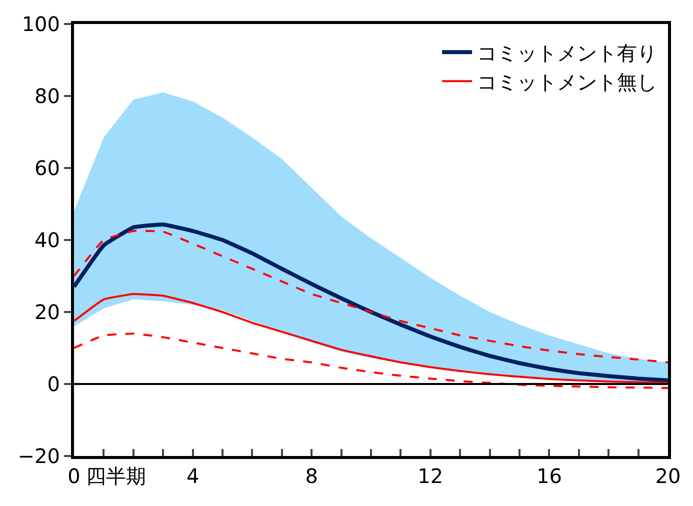  What do you see at coordinates (193, 476) in the screenshot?
I see `x-tick-label: 4` at bounding box center [193, 476].